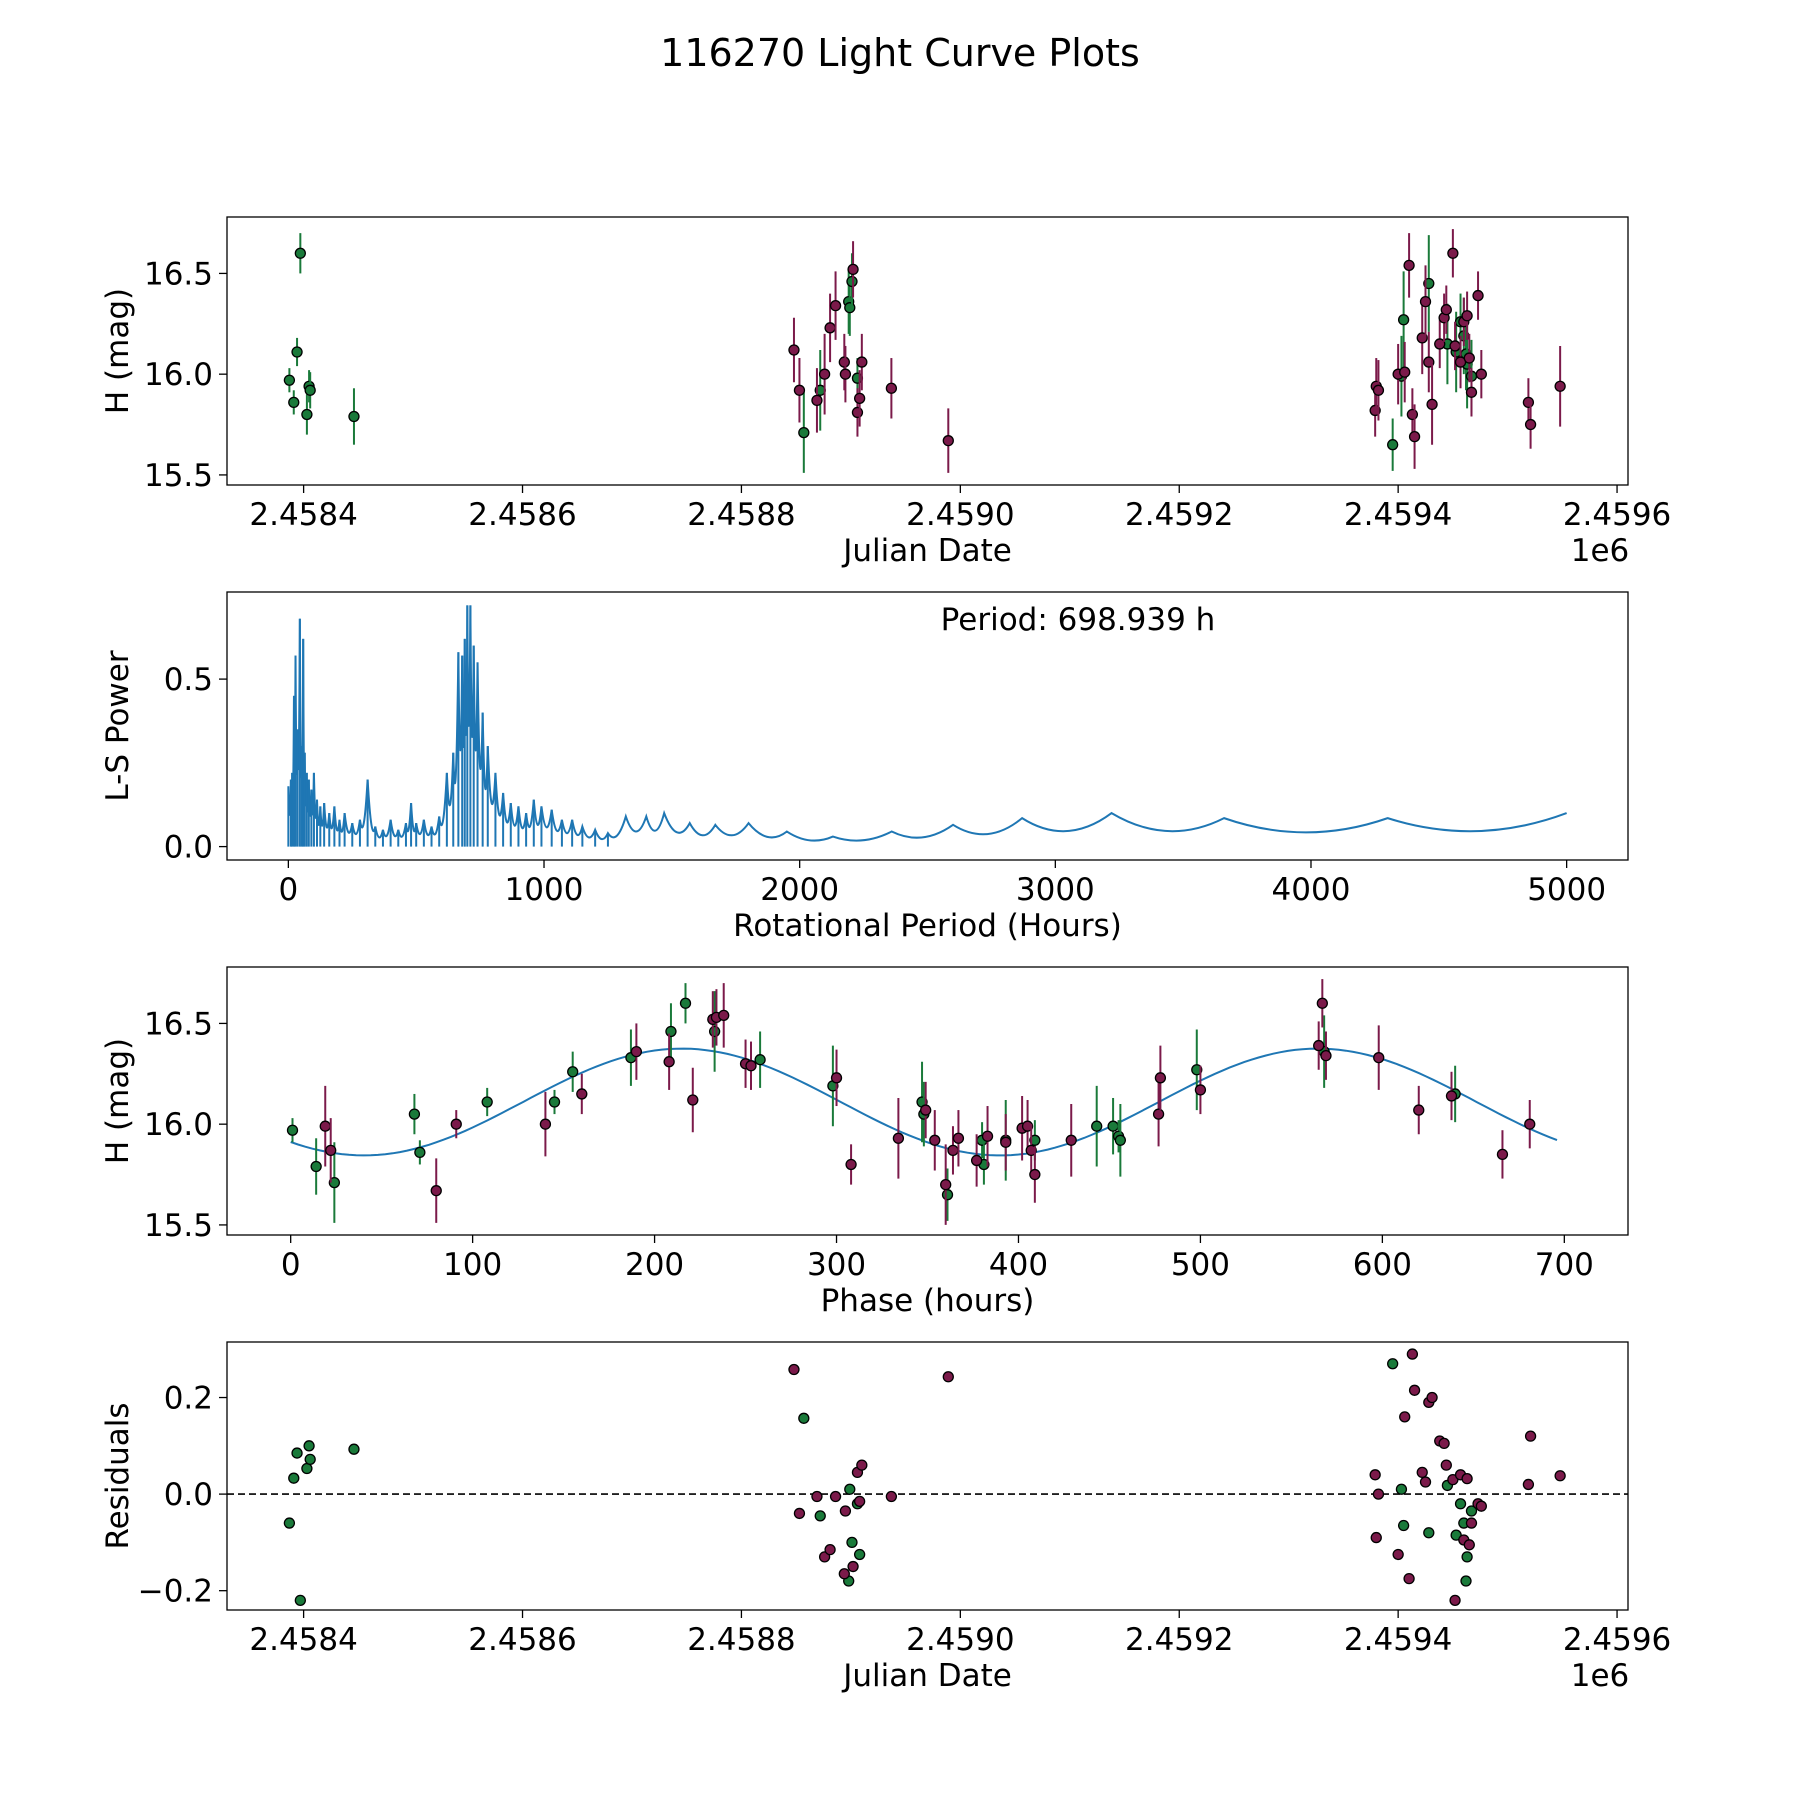  I want to click on y-tick-label: 0.0, so click(188, 848).